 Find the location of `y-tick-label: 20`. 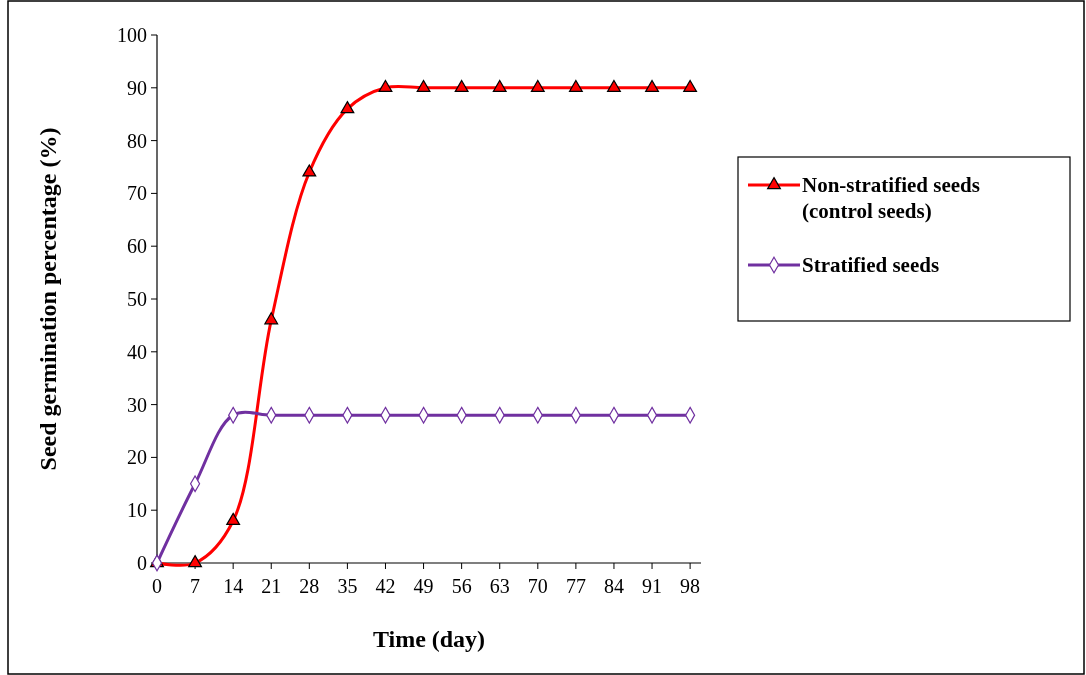

y-tick-label: 20 is located at coordinates (137, 457).